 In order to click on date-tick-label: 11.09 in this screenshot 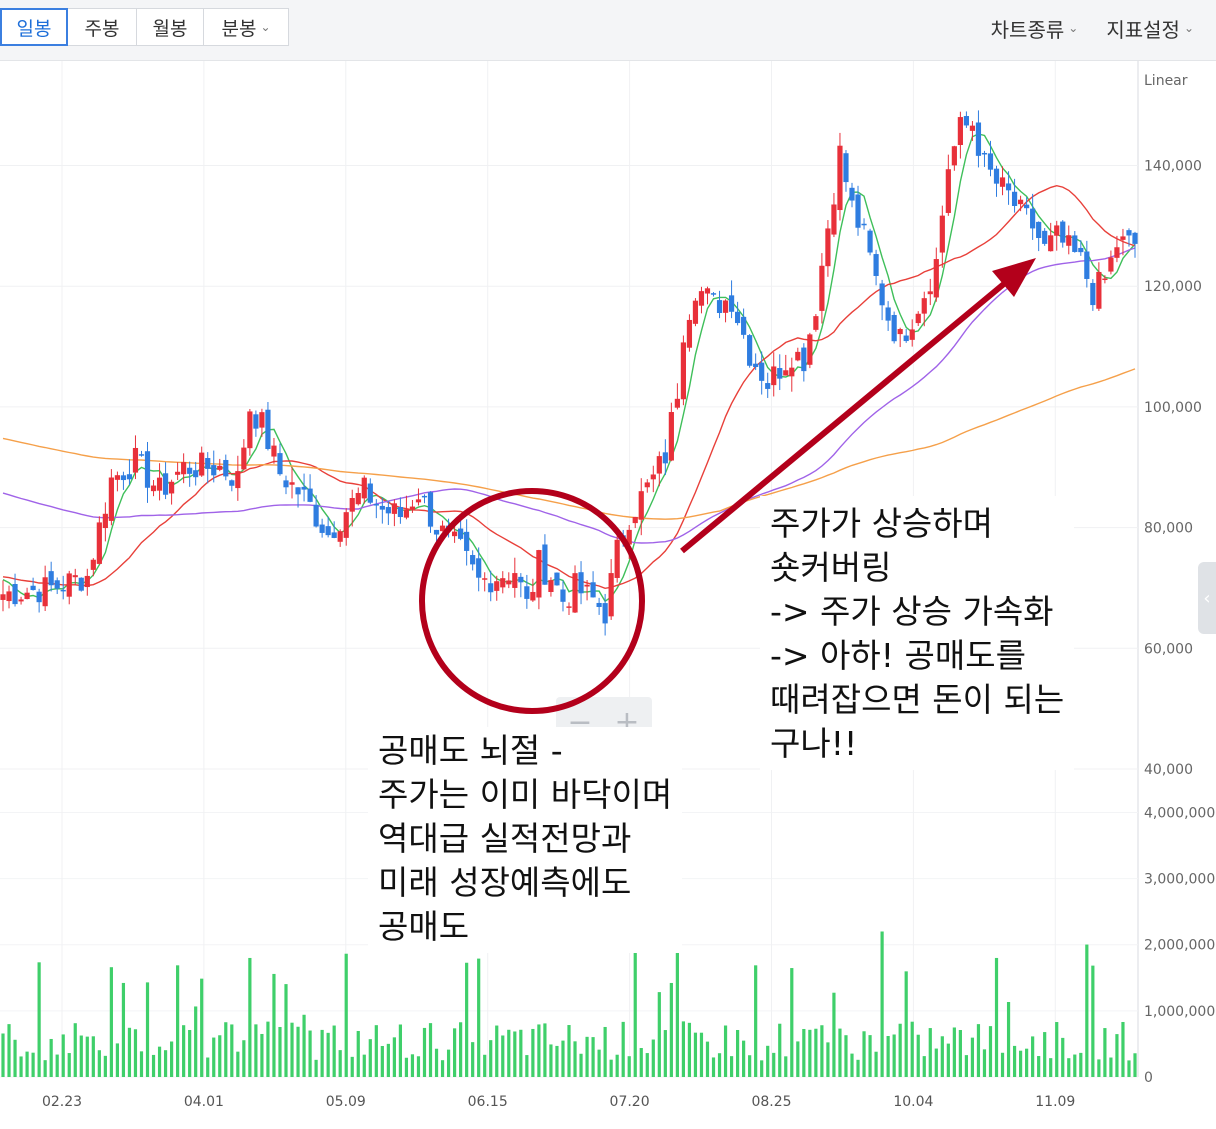, I will do `click(1055, 1102)`.